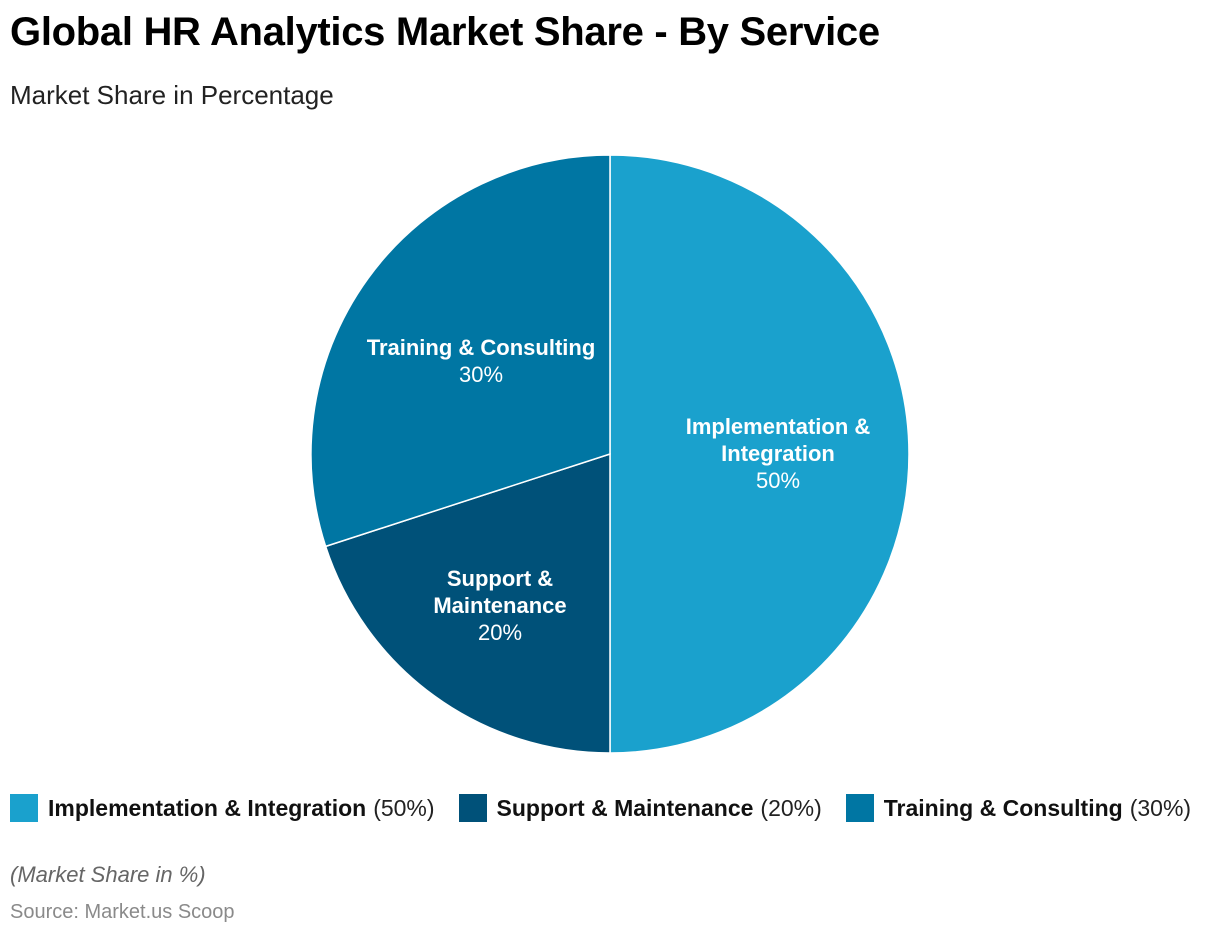  Describe the element at coordinates (404, 807) in the screenshot. I see `legend-value: (50%)` at that location.